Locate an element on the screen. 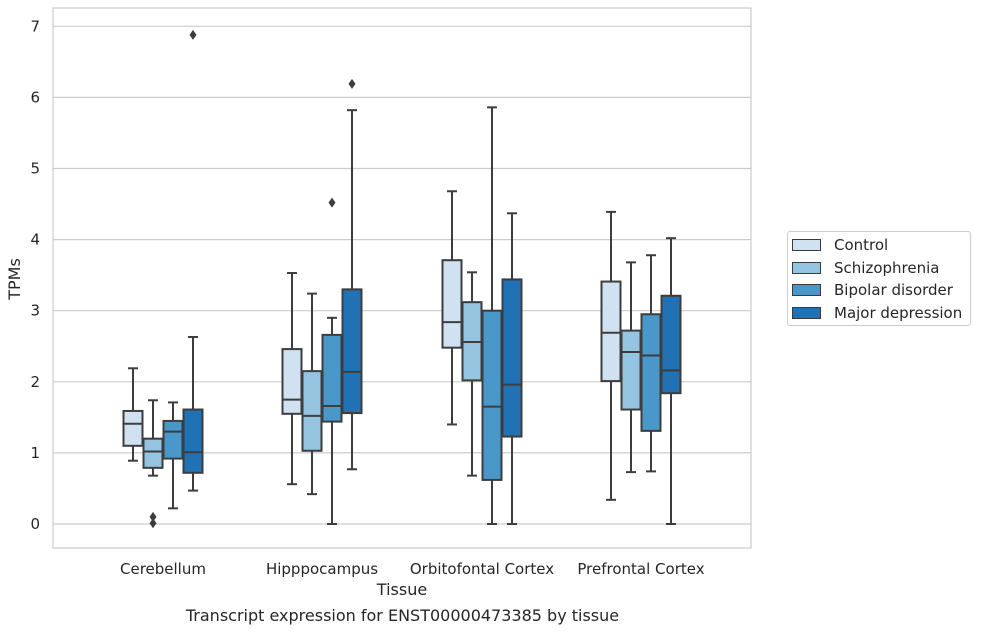 The width and height of the screenshot is (983, 634). x-tick-label: Prefrontal Cortex is located at coordinates (640, 569).